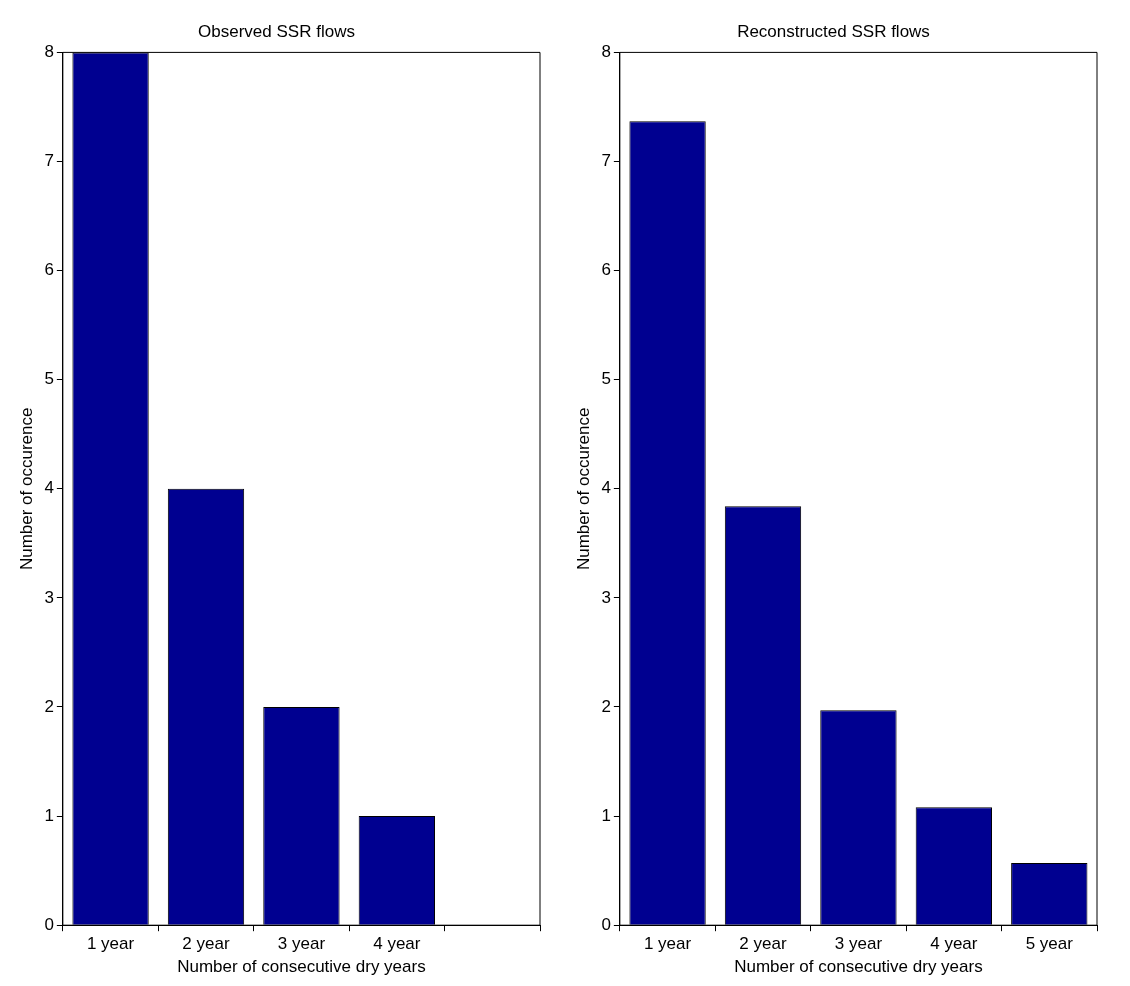  What do you see at coordinates (276, 31) in the screenshot?
I see `chart-title: Observed SSR flows` at bounding box center [276, 31].